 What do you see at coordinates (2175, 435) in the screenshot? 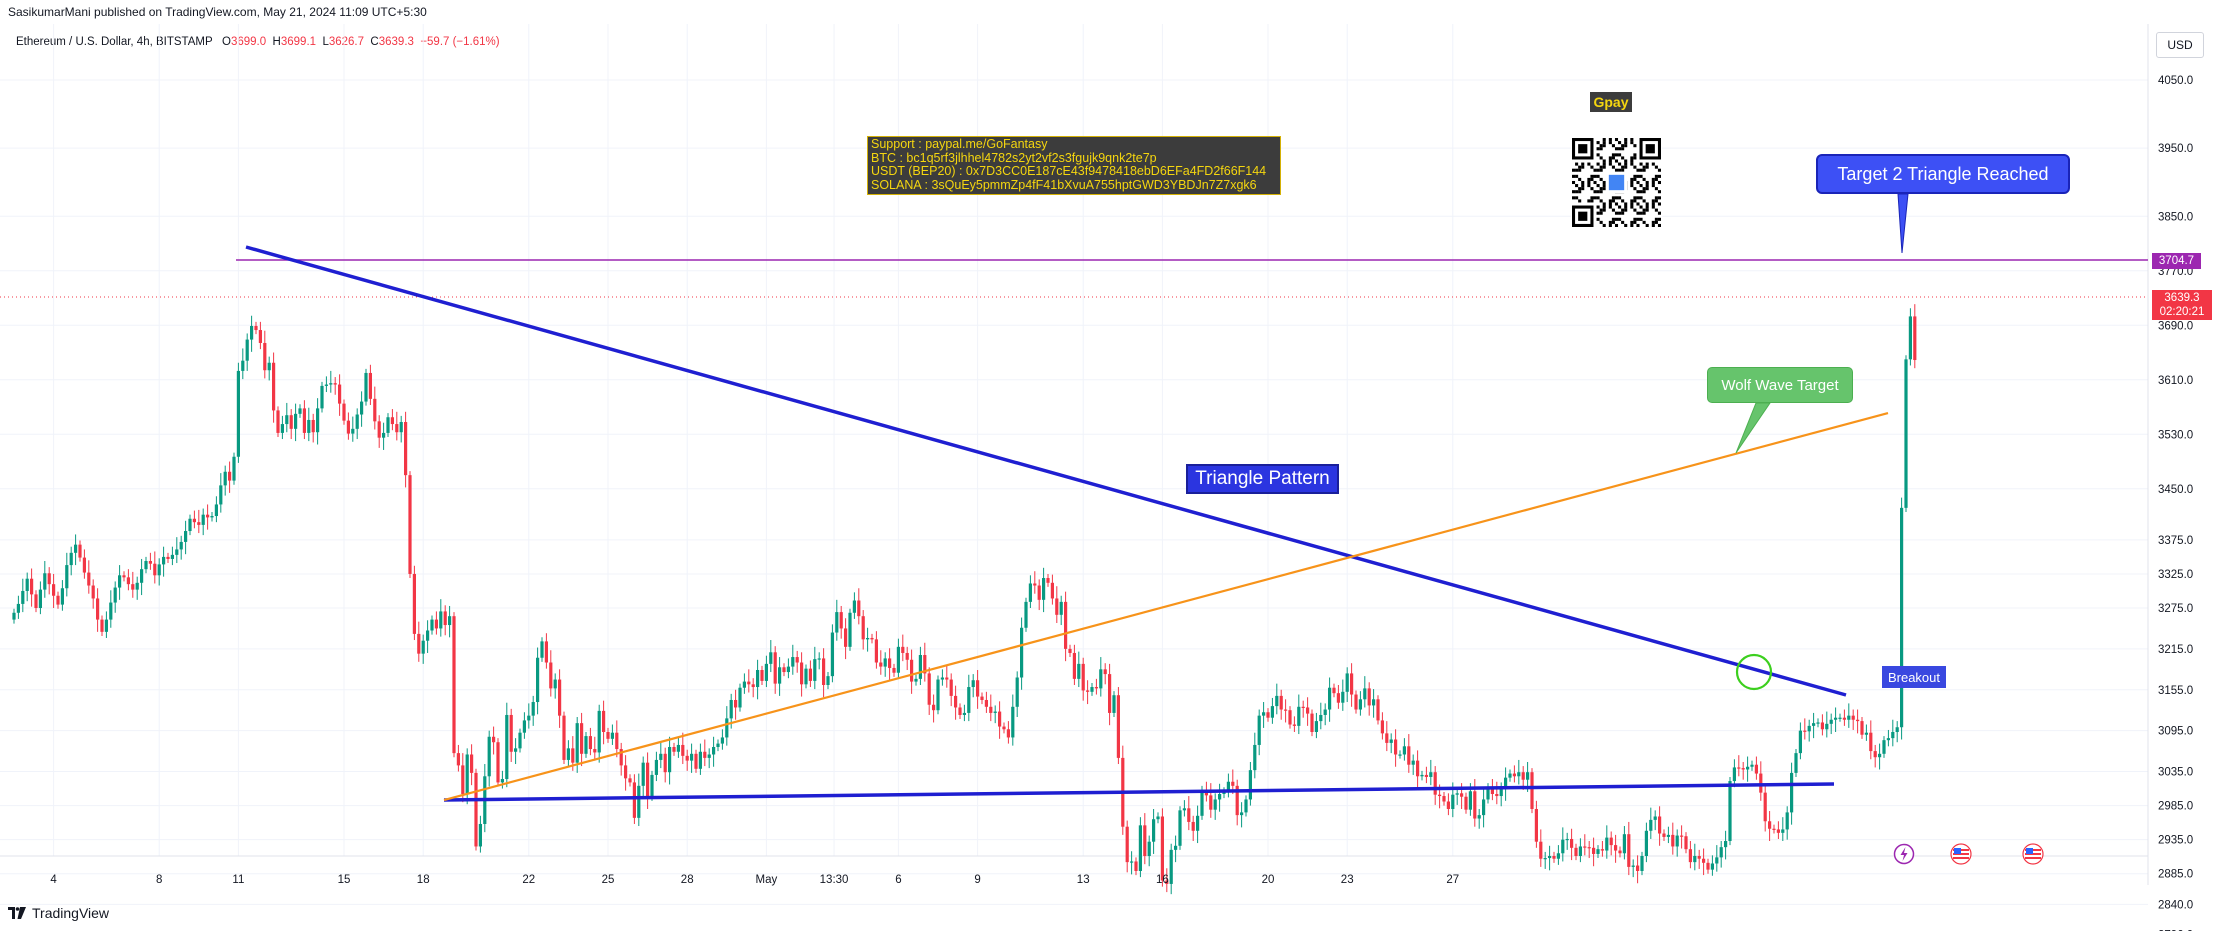
I see `y-tick-label: 3530.0` at bounding box center [2175, 435].